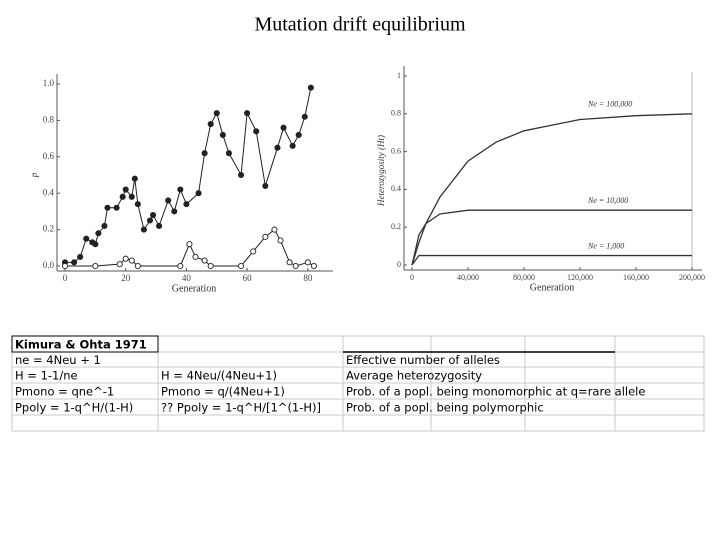  What do you see at coordinates (414, 376) in the screenshot?
I see `cell-text: Average heterozygosity` at bounding box center [414, 376].